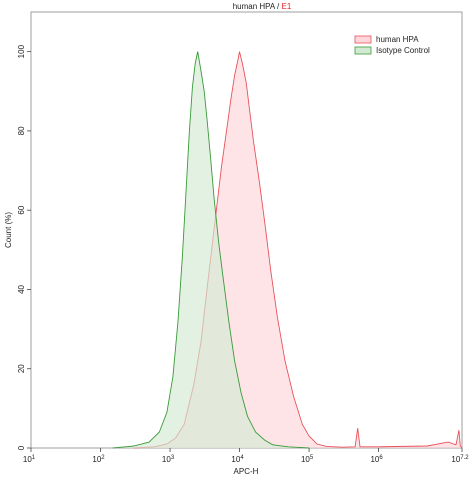 The image size is (476, 479). Describe the element at coordinates (21, 51) in the screenshot. I see `y-tick-label: 100` at that location.